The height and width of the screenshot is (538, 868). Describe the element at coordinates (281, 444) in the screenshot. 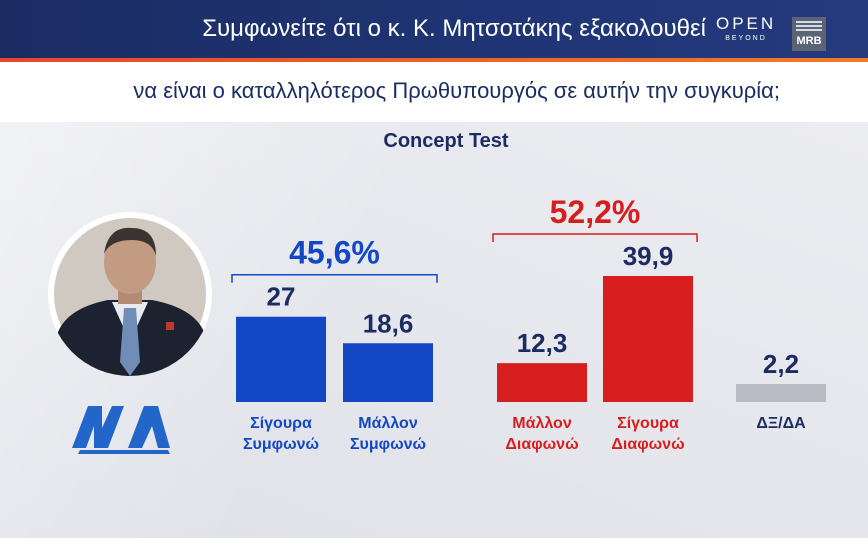

I see `category-label-1-line-2: Συμφωνώ` at that location.